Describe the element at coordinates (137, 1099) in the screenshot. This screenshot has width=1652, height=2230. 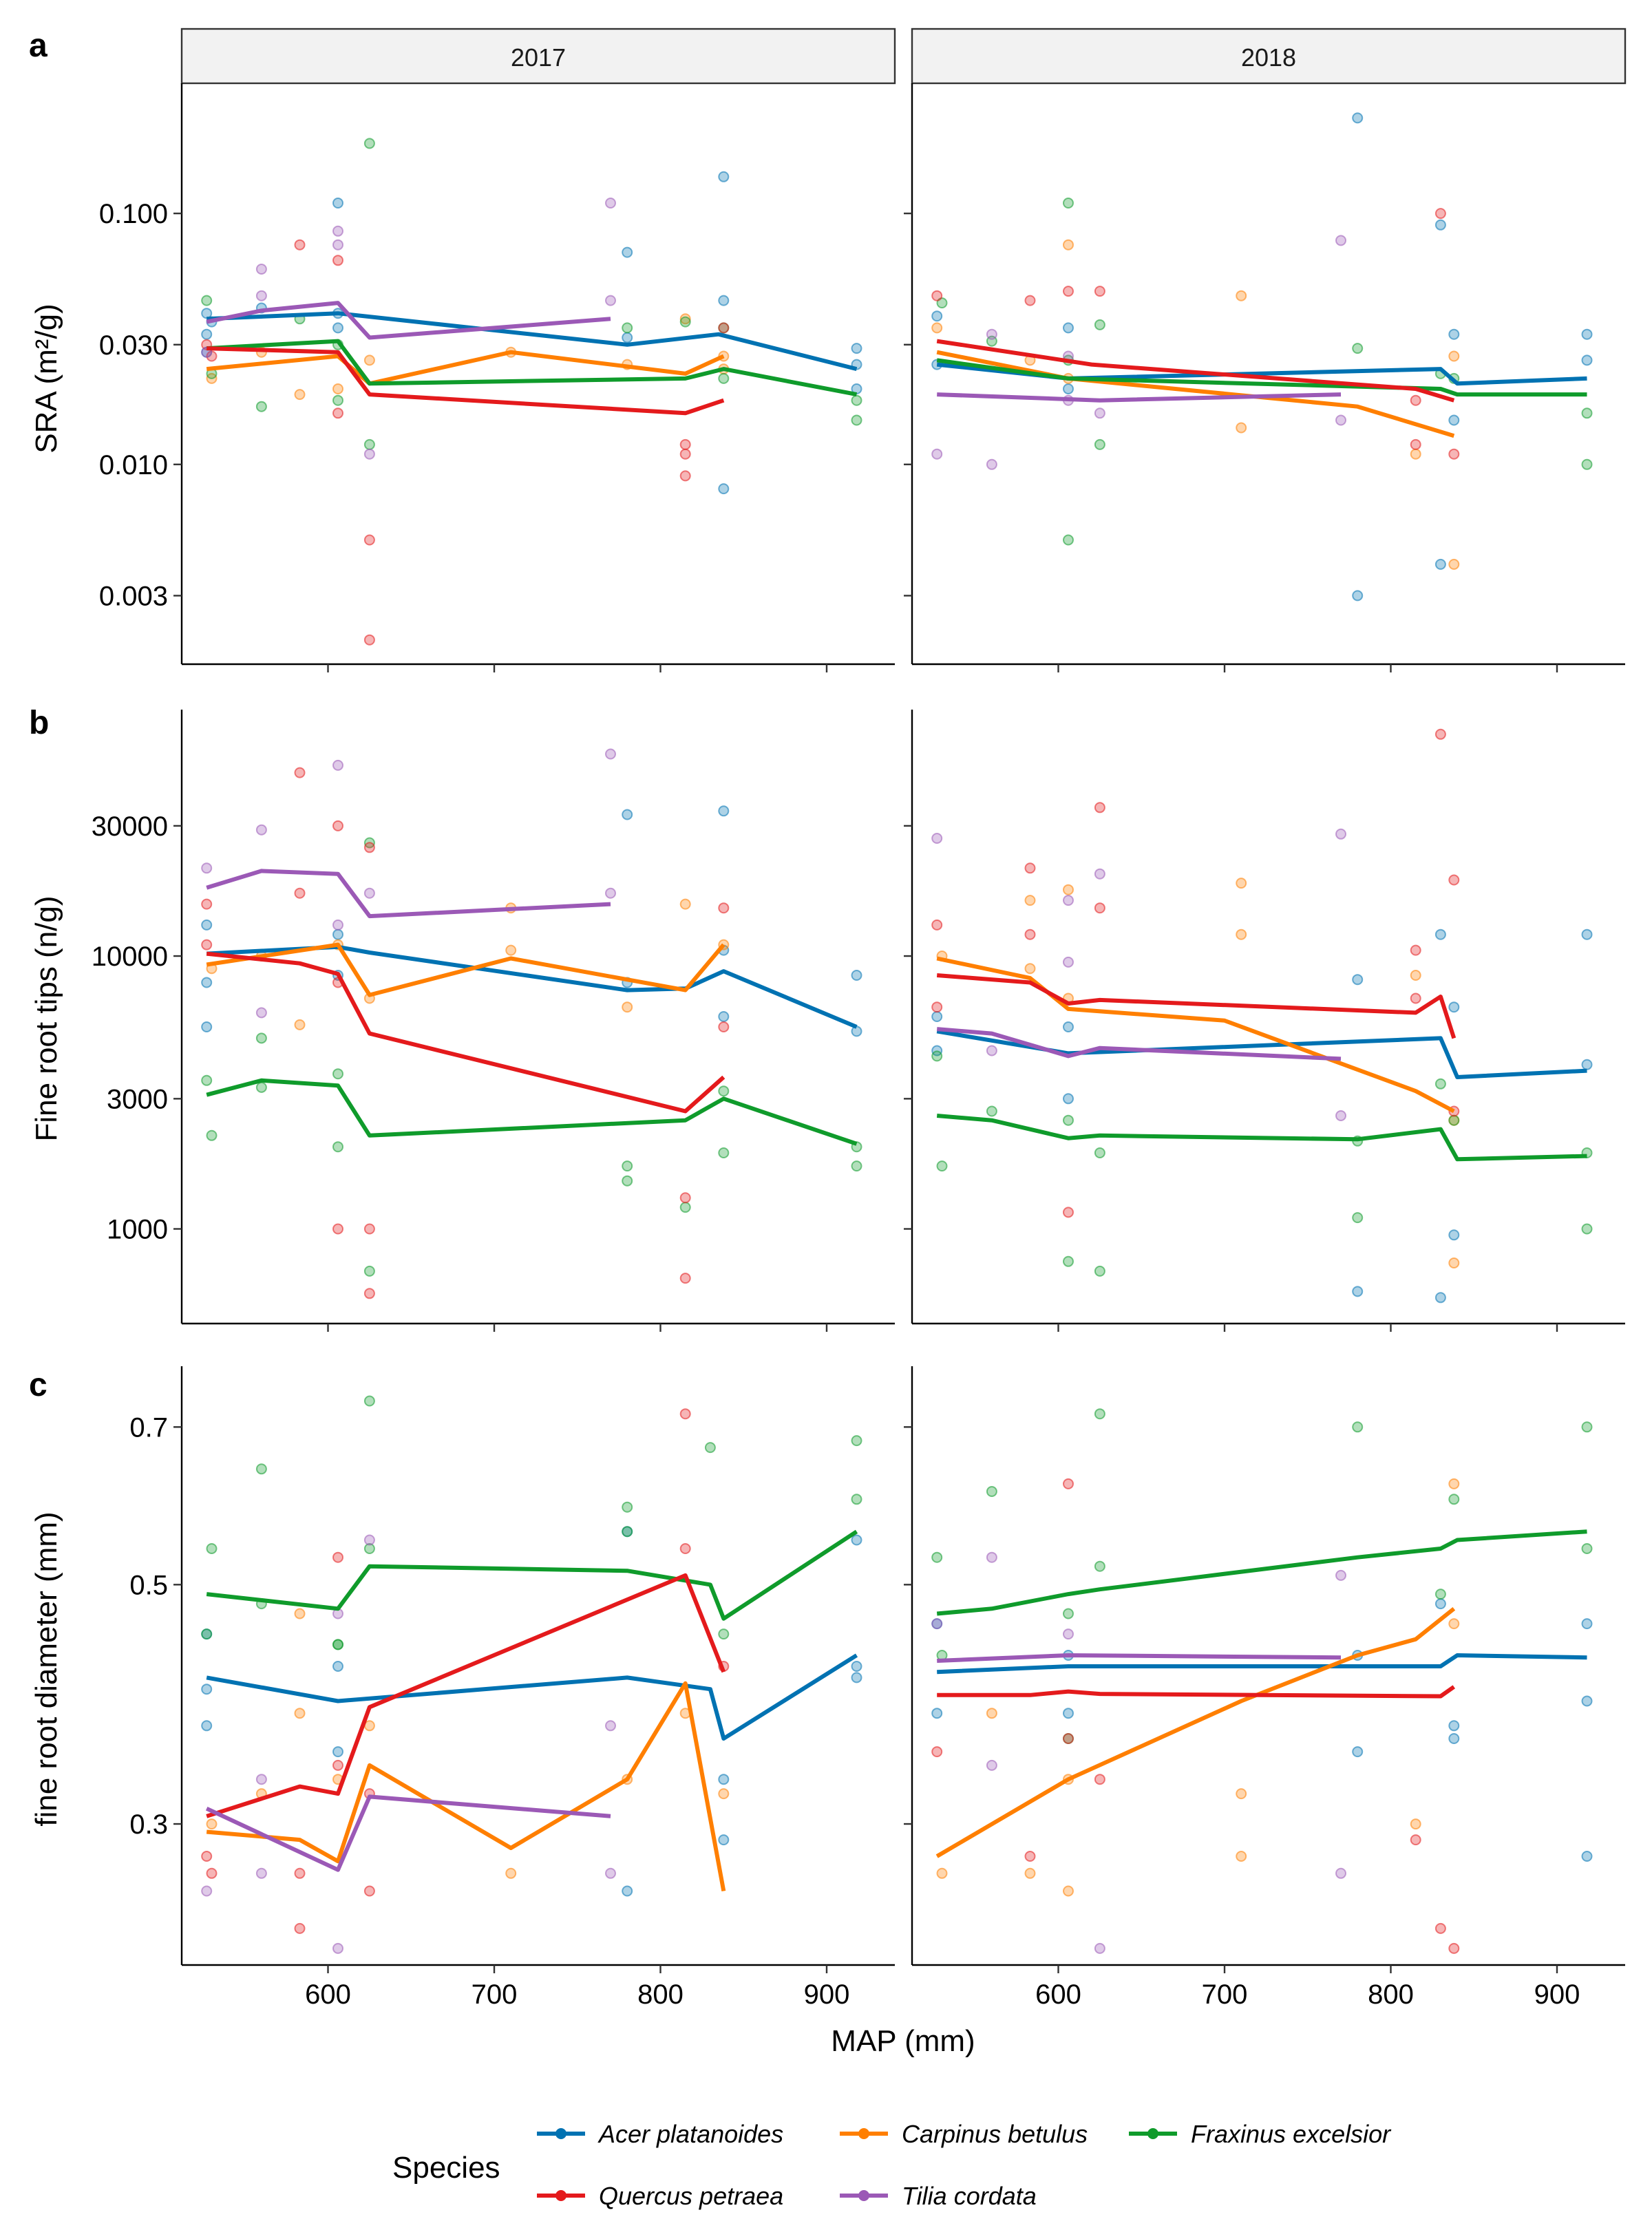
I see `y-tick-label: 3000` at that location.